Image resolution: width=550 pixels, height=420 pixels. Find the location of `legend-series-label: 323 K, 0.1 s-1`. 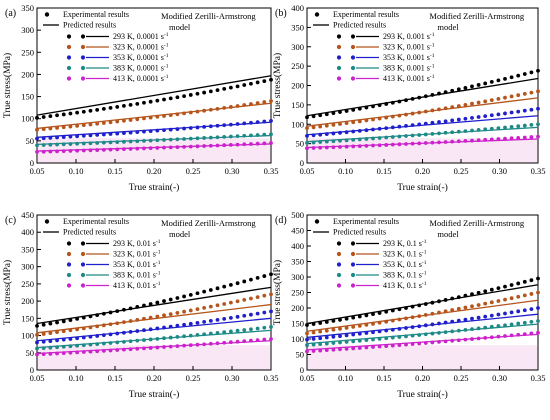

legend-series-label: 323 K, 0.1 s-1 is located at coordinates (405, 254).